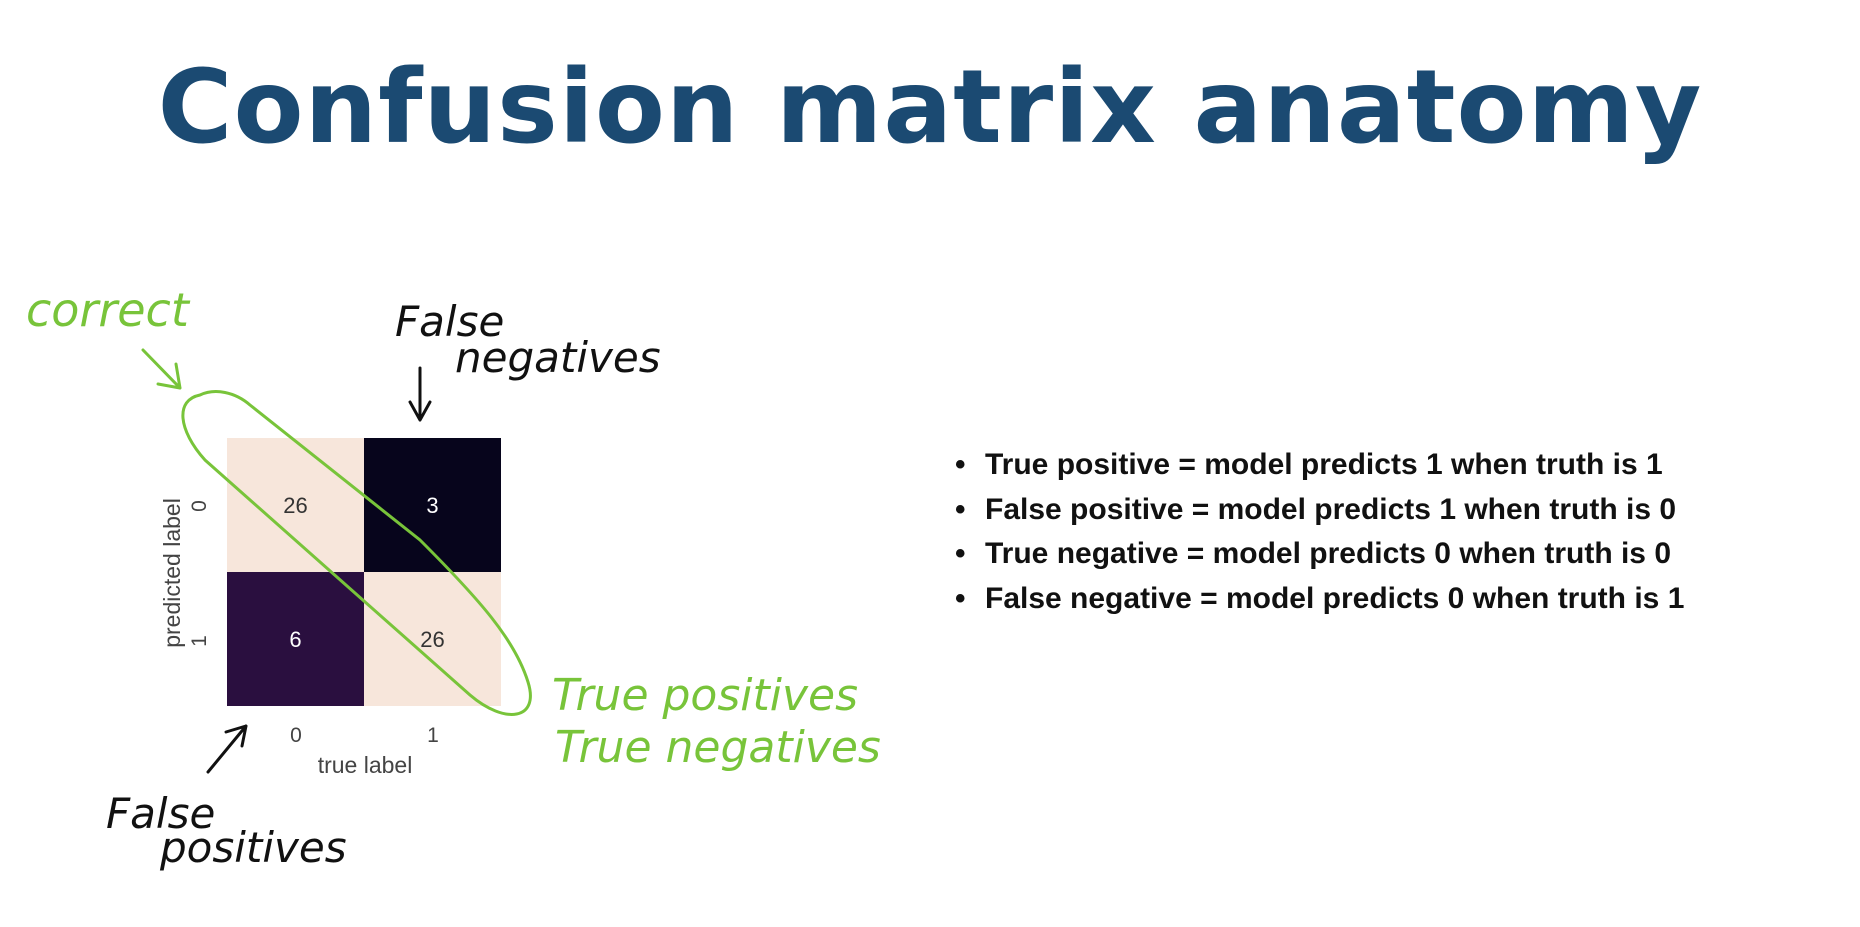 Image resolution: width=1860 pixels, height=927 pixels. I want to click on annotation-true-negatives: True negatives, so click(718, 747).